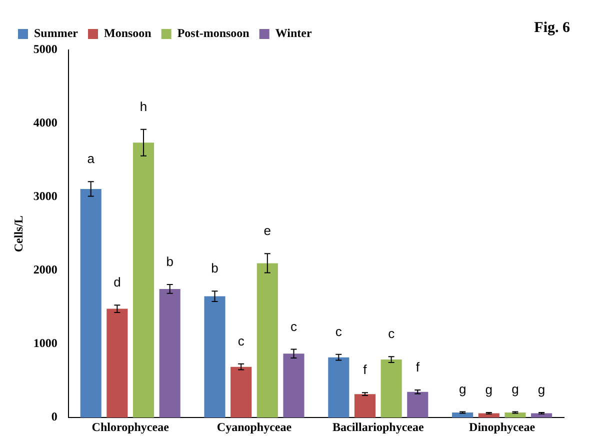 The image size is (594, 448). I want to click on y-tick-label: 0, so click(54, 417).